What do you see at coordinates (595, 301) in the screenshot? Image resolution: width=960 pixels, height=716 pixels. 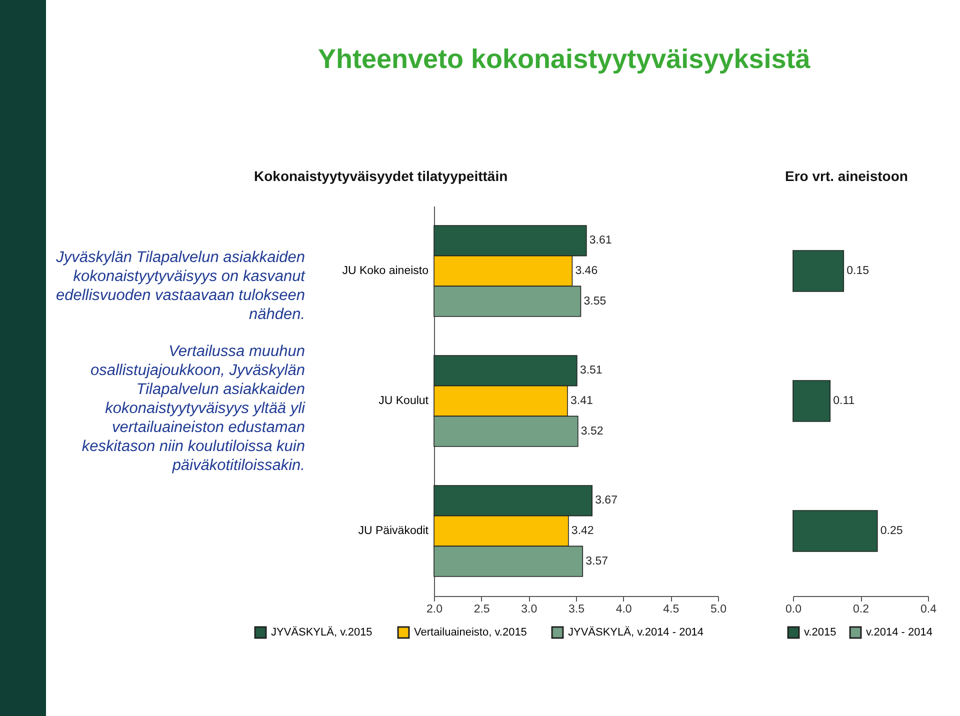 I see `data-label: 3.55` at bounding box center [595, 301].